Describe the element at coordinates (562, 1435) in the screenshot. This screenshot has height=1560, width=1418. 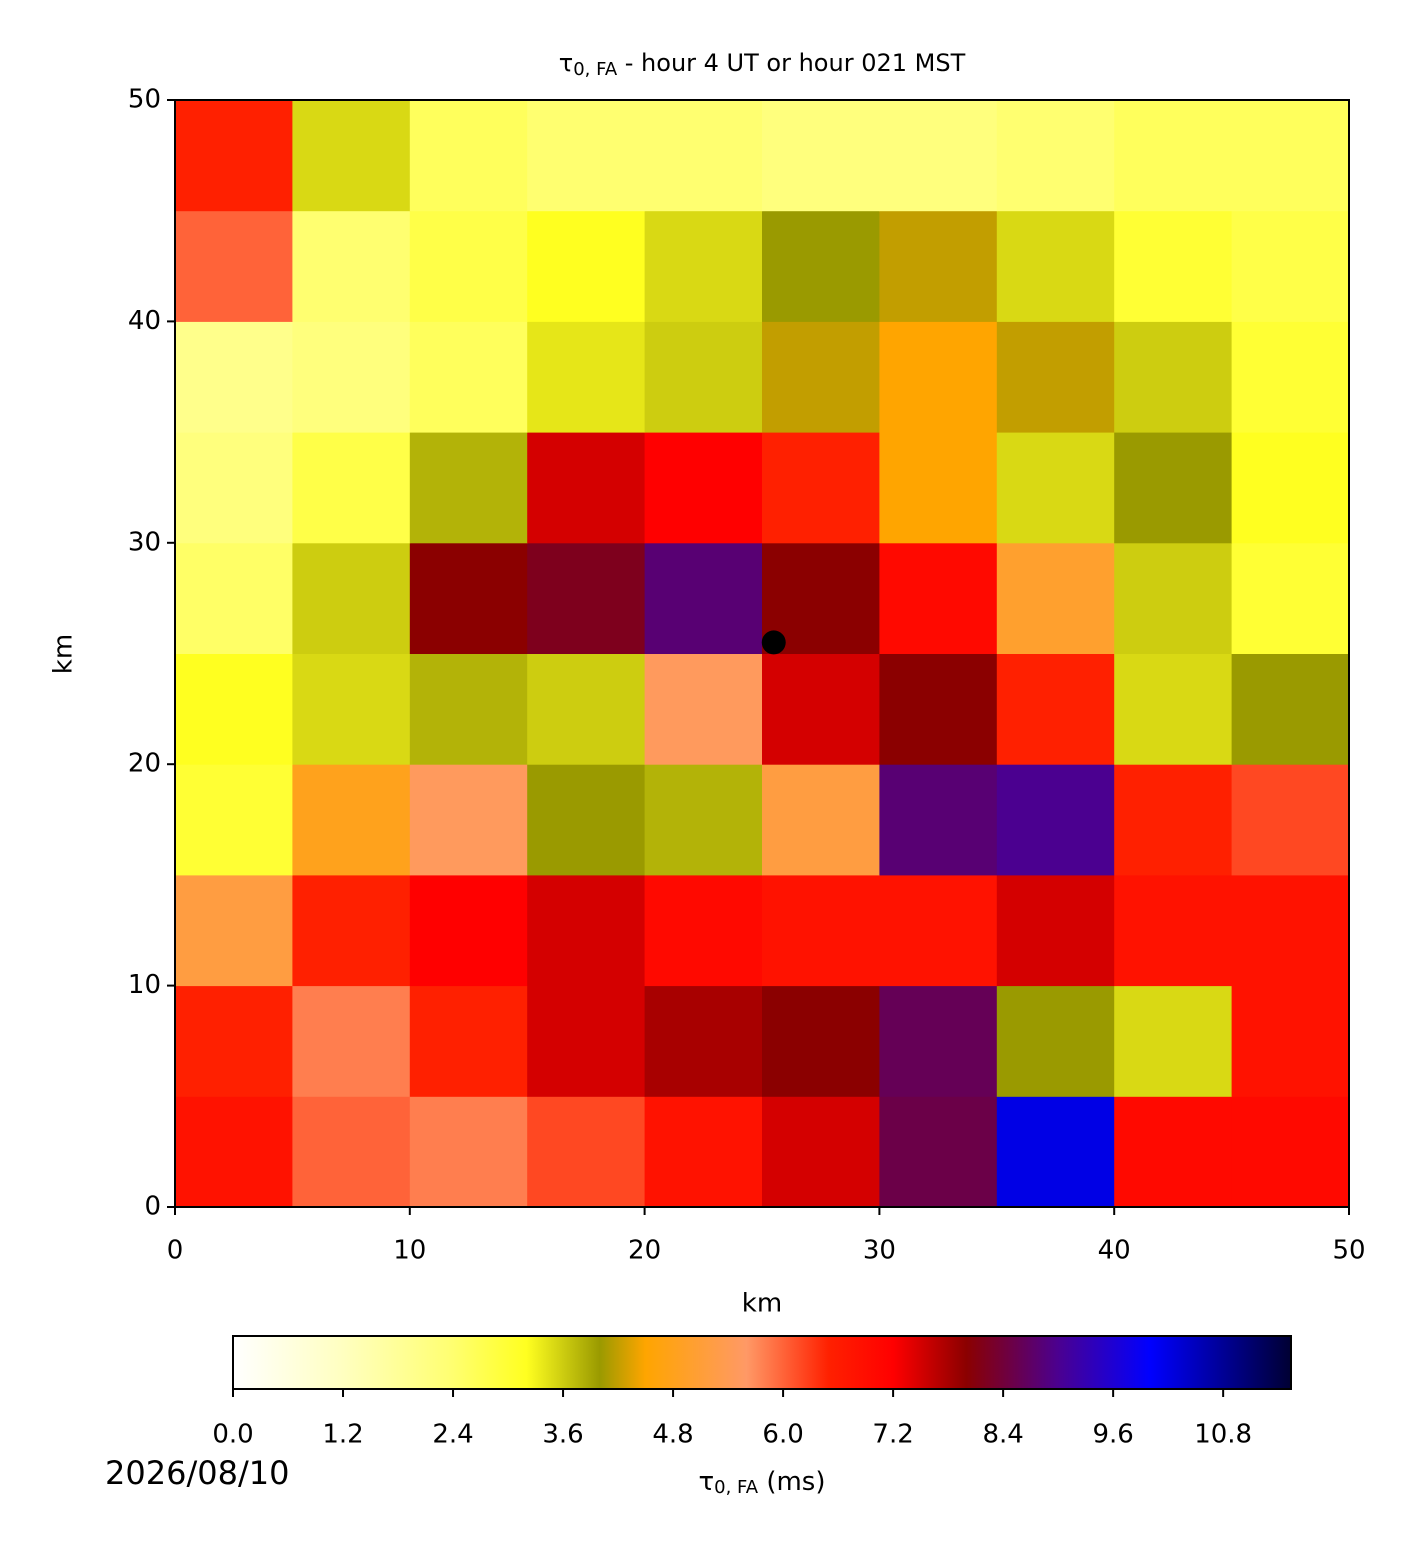
I see `colorbar-tick-label: 3.6` at that location.